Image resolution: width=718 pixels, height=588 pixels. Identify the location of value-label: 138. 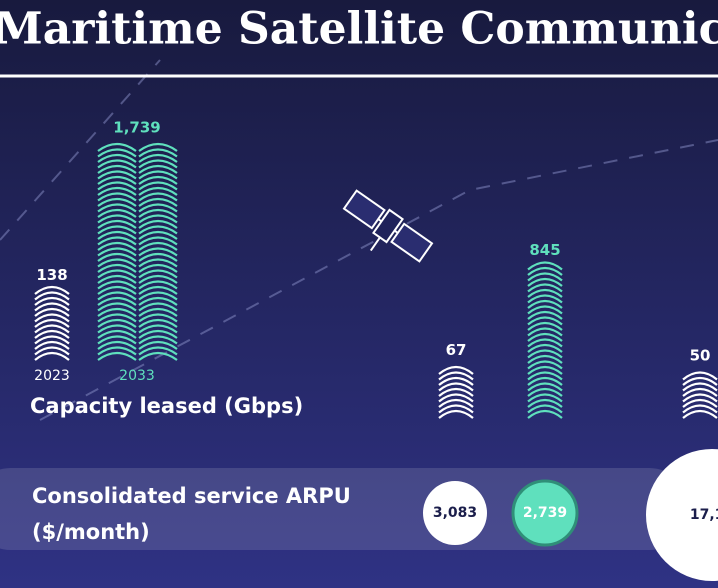
(51, 275).